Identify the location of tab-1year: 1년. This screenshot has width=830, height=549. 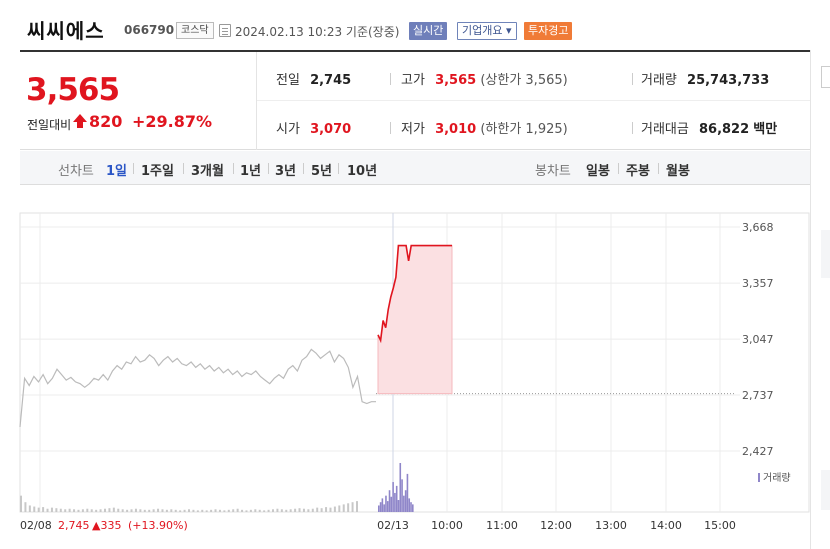
(251, 171).